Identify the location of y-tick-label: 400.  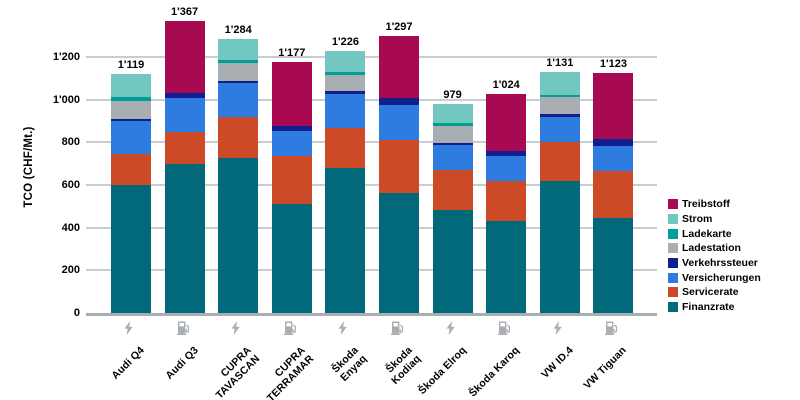
(70, 227).